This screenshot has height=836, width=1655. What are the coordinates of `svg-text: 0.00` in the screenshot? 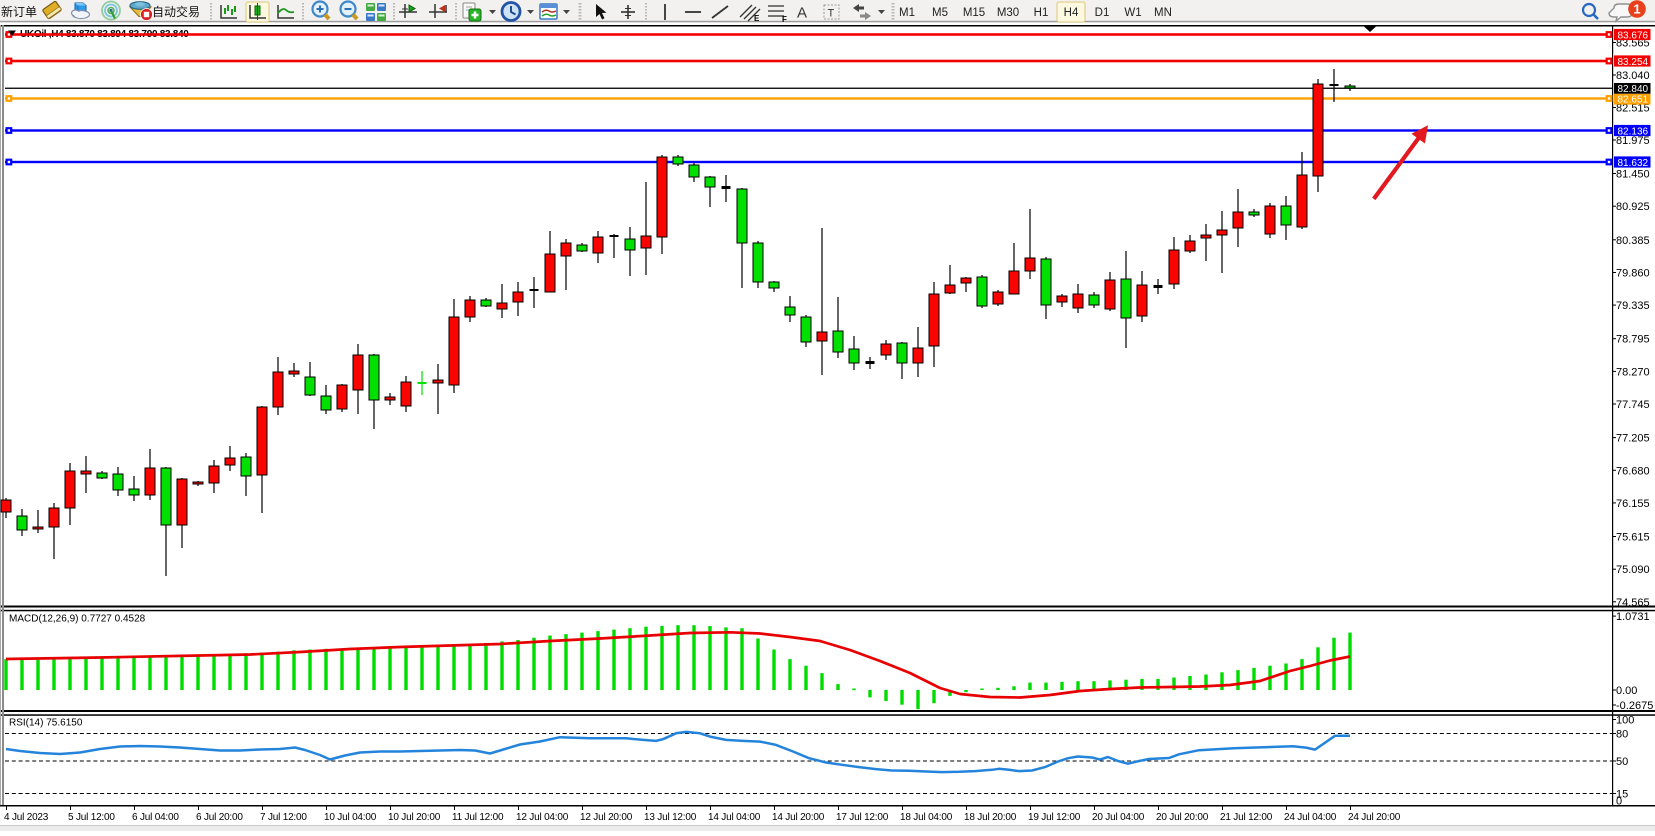 It's located at (1626, 691).